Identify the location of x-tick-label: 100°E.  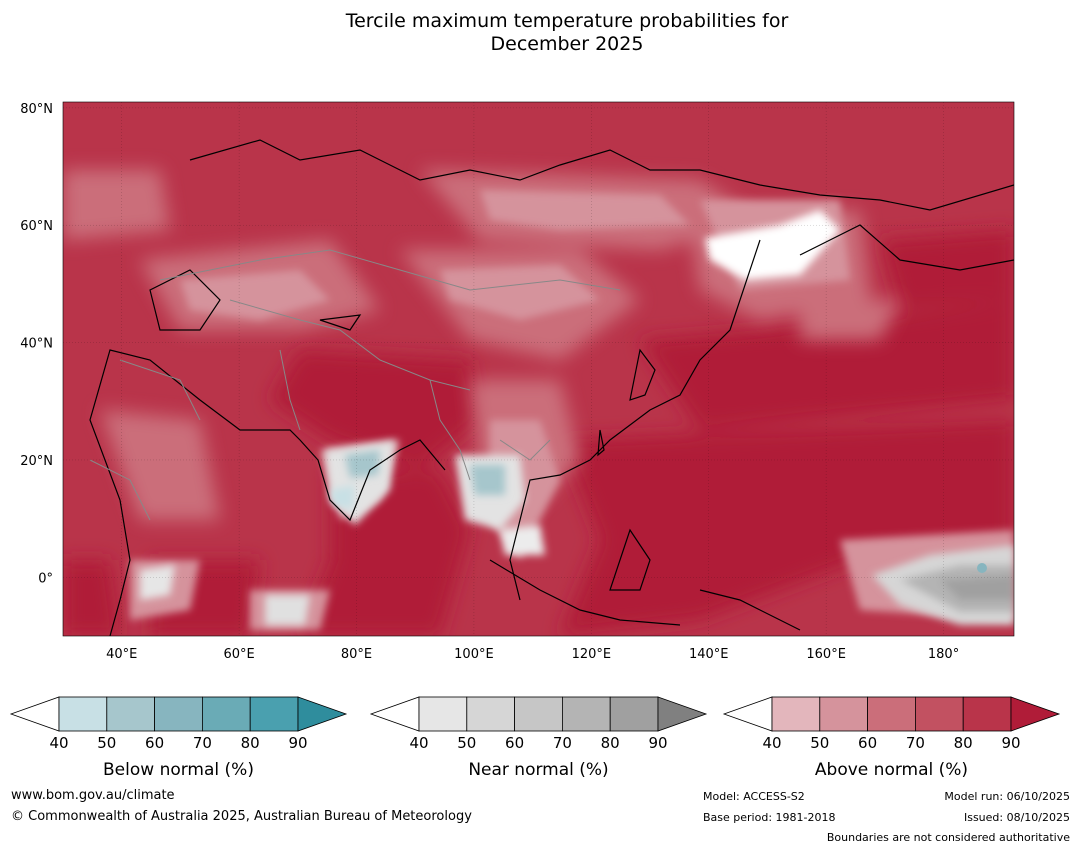
(474, 654).